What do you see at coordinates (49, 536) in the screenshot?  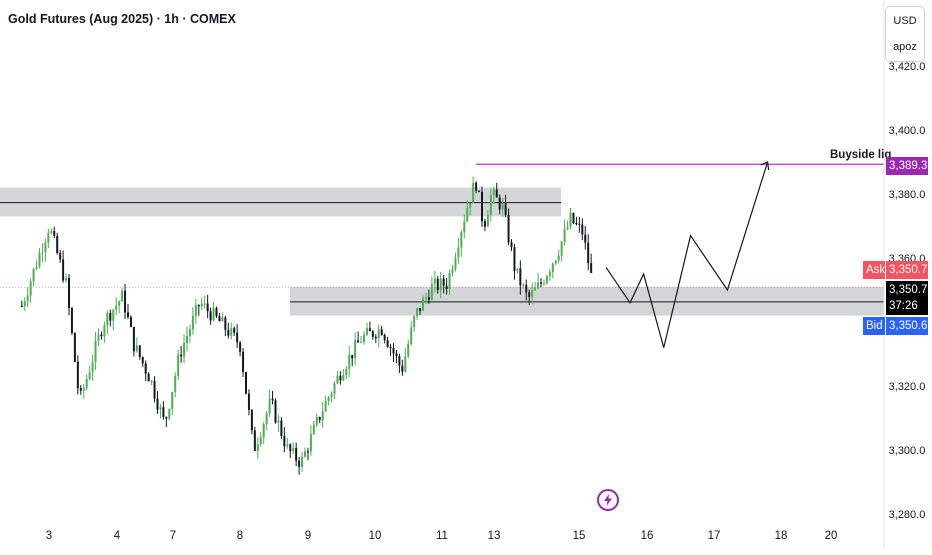 I see `time-tick-label: 3` at bounding box center [49, 536].